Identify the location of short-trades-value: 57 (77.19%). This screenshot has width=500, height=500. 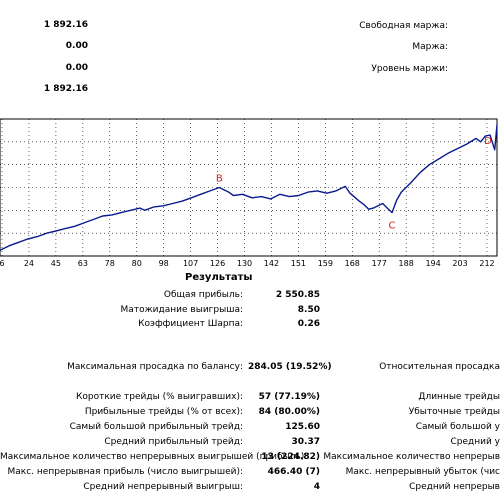
(289, 397).